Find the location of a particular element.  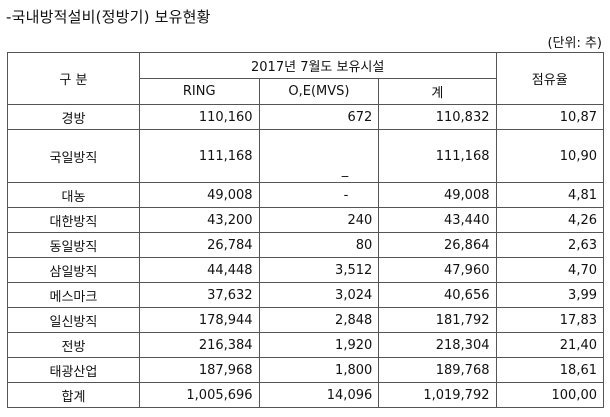

row-share: 4,70 is located at coordinates (549, 270).